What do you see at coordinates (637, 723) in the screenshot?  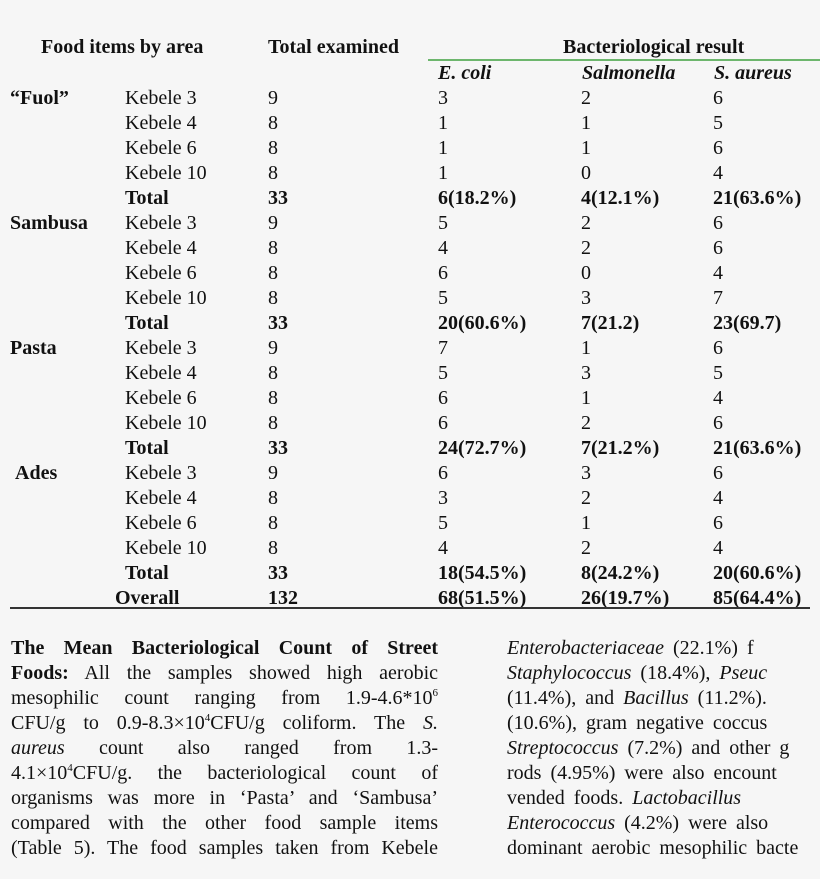 I see `text-segment: (10.6%), gram negative coccus` at bounding box center [637, 723].